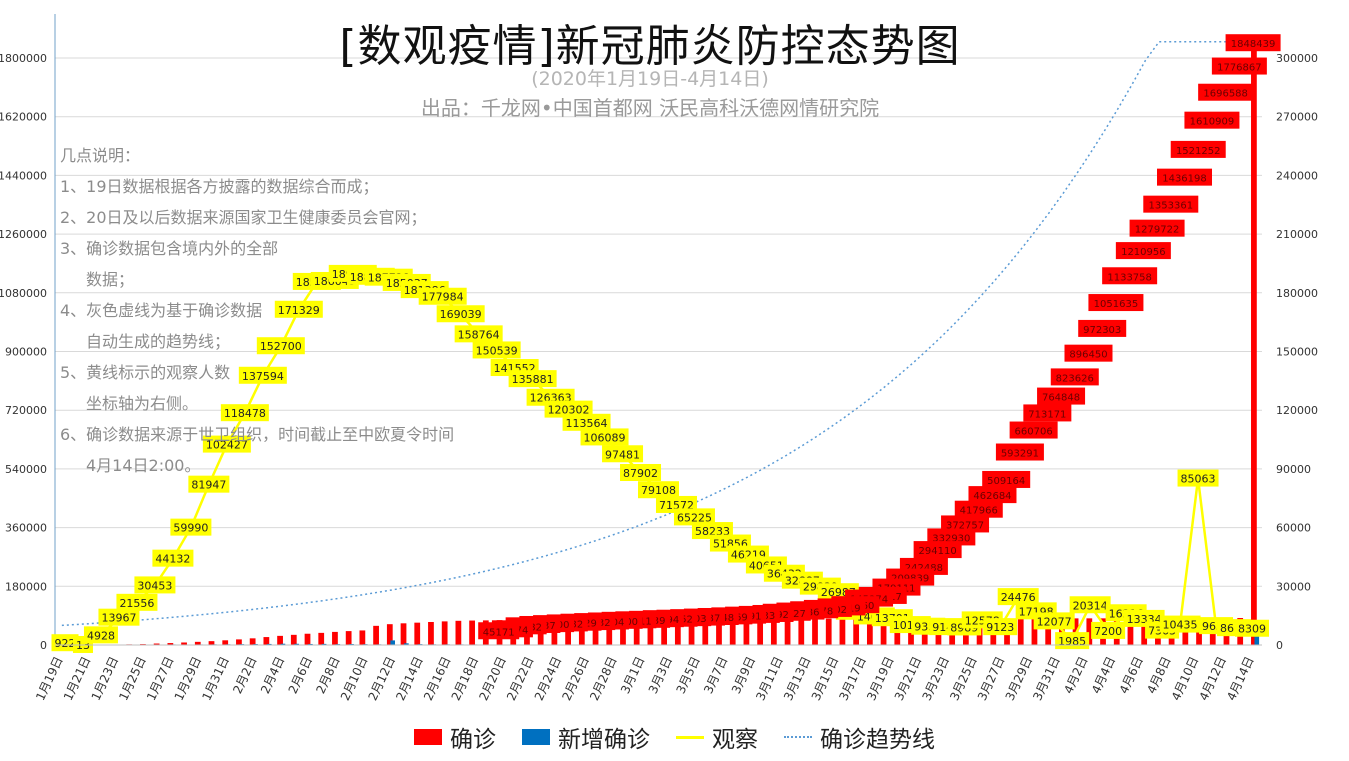 This screenshot has height=761, width=1349. I want to click on observation-label: 65225, so click(694, 517).